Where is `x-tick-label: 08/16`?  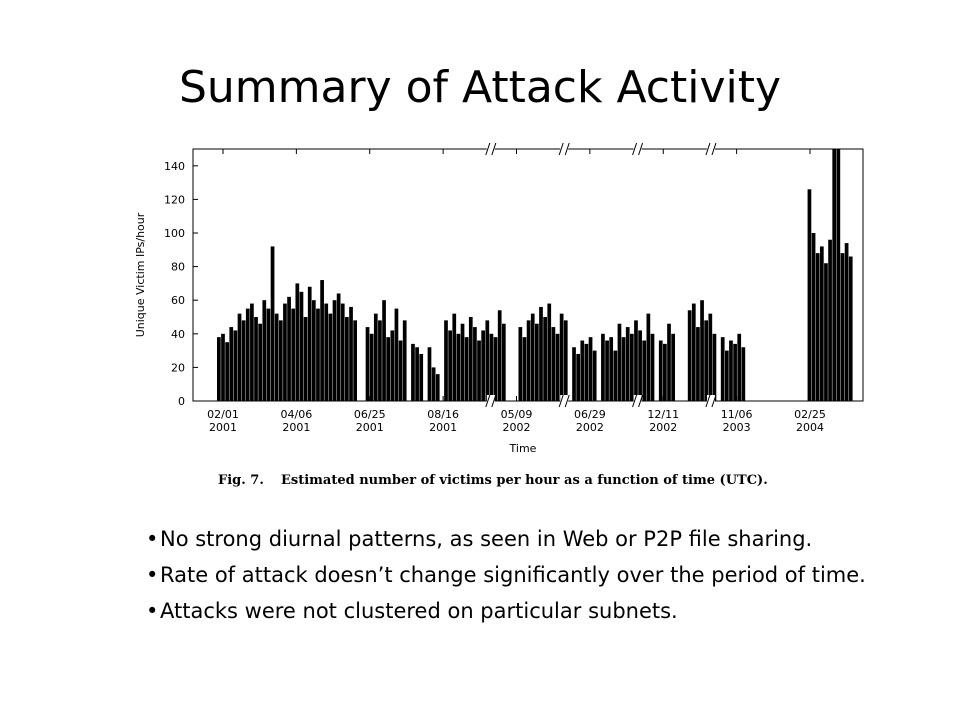
x-tick-label: 08/16 is located at coordinates (443, 414).